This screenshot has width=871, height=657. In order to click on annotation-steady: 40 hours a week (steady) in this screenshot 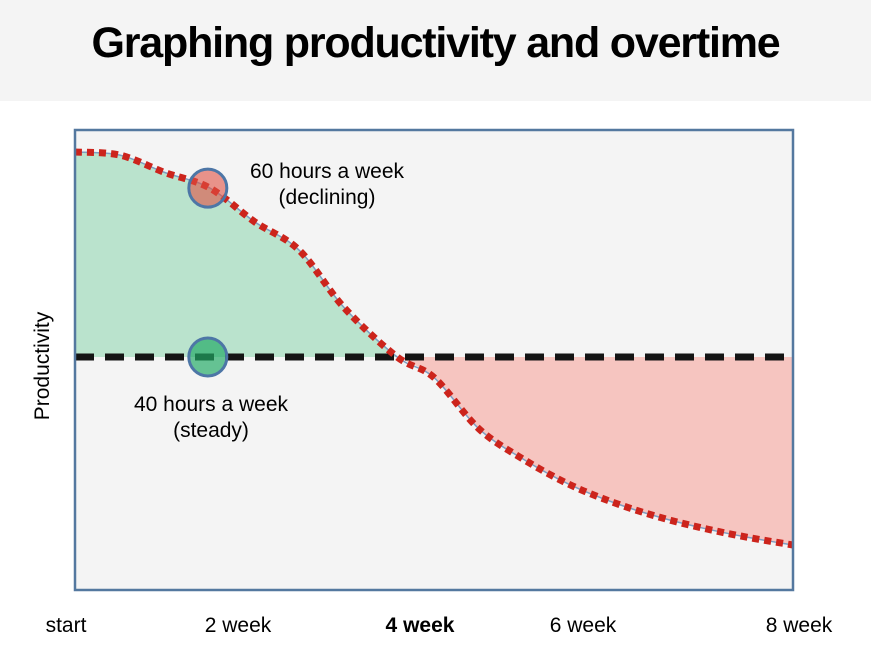, I will do `click(211, 418)`.